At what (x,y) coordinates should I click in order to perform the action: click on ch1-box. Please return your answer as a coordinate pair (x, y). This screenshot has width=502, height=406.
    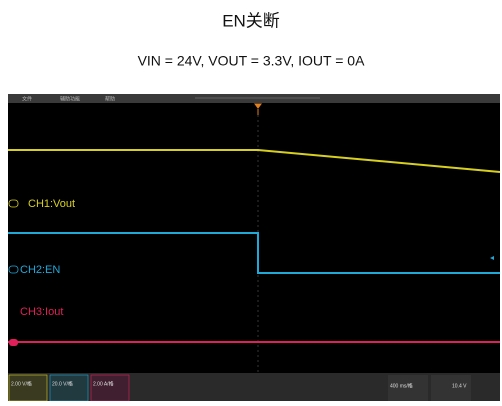
    Looking at the image, I should click on (28, 388).